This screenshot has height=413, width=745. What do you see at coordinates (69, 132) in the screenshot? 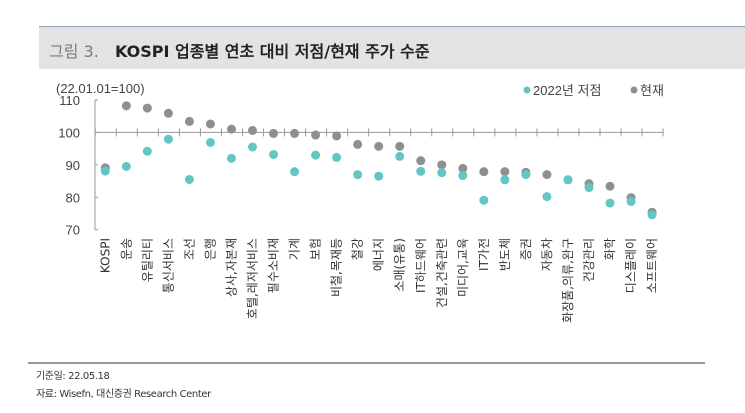
I see `y-tick-label: 100` at bounding box center [69, 132].